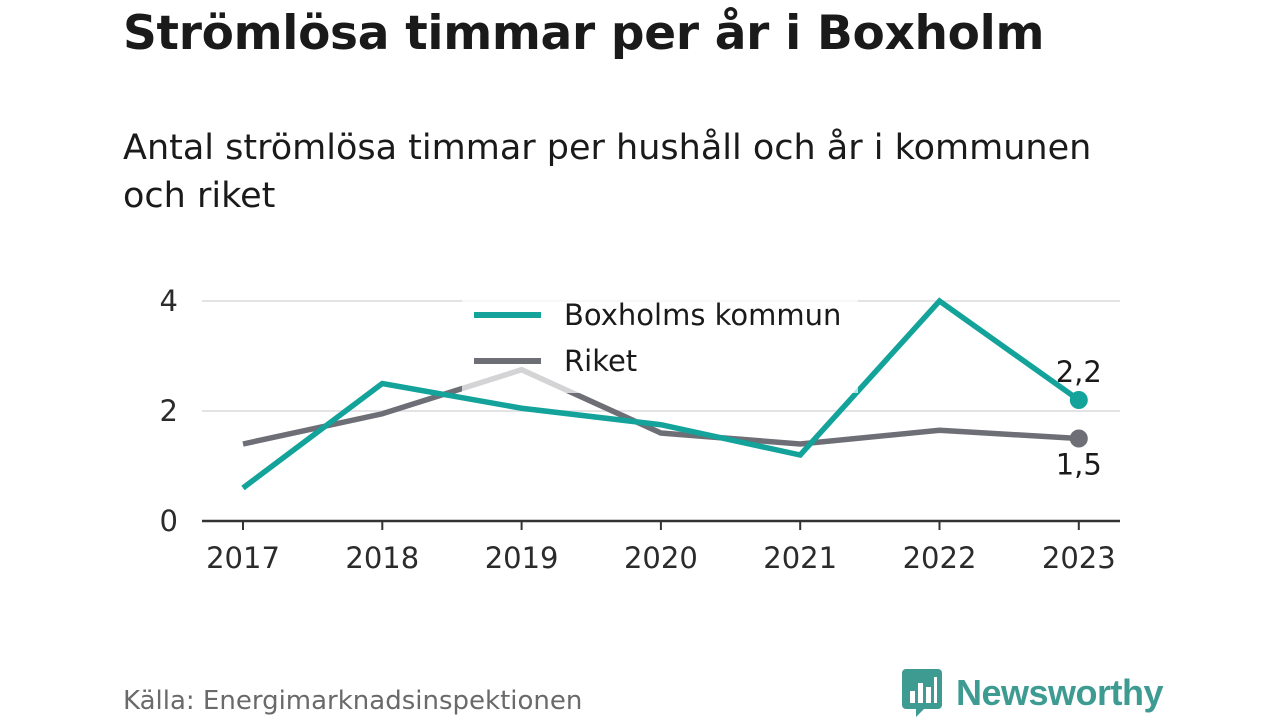  What do you see at coordinates (1079, 558) in the screenshot?
I see `x-tick-label: 2023` at bounding box center [1079, 558].